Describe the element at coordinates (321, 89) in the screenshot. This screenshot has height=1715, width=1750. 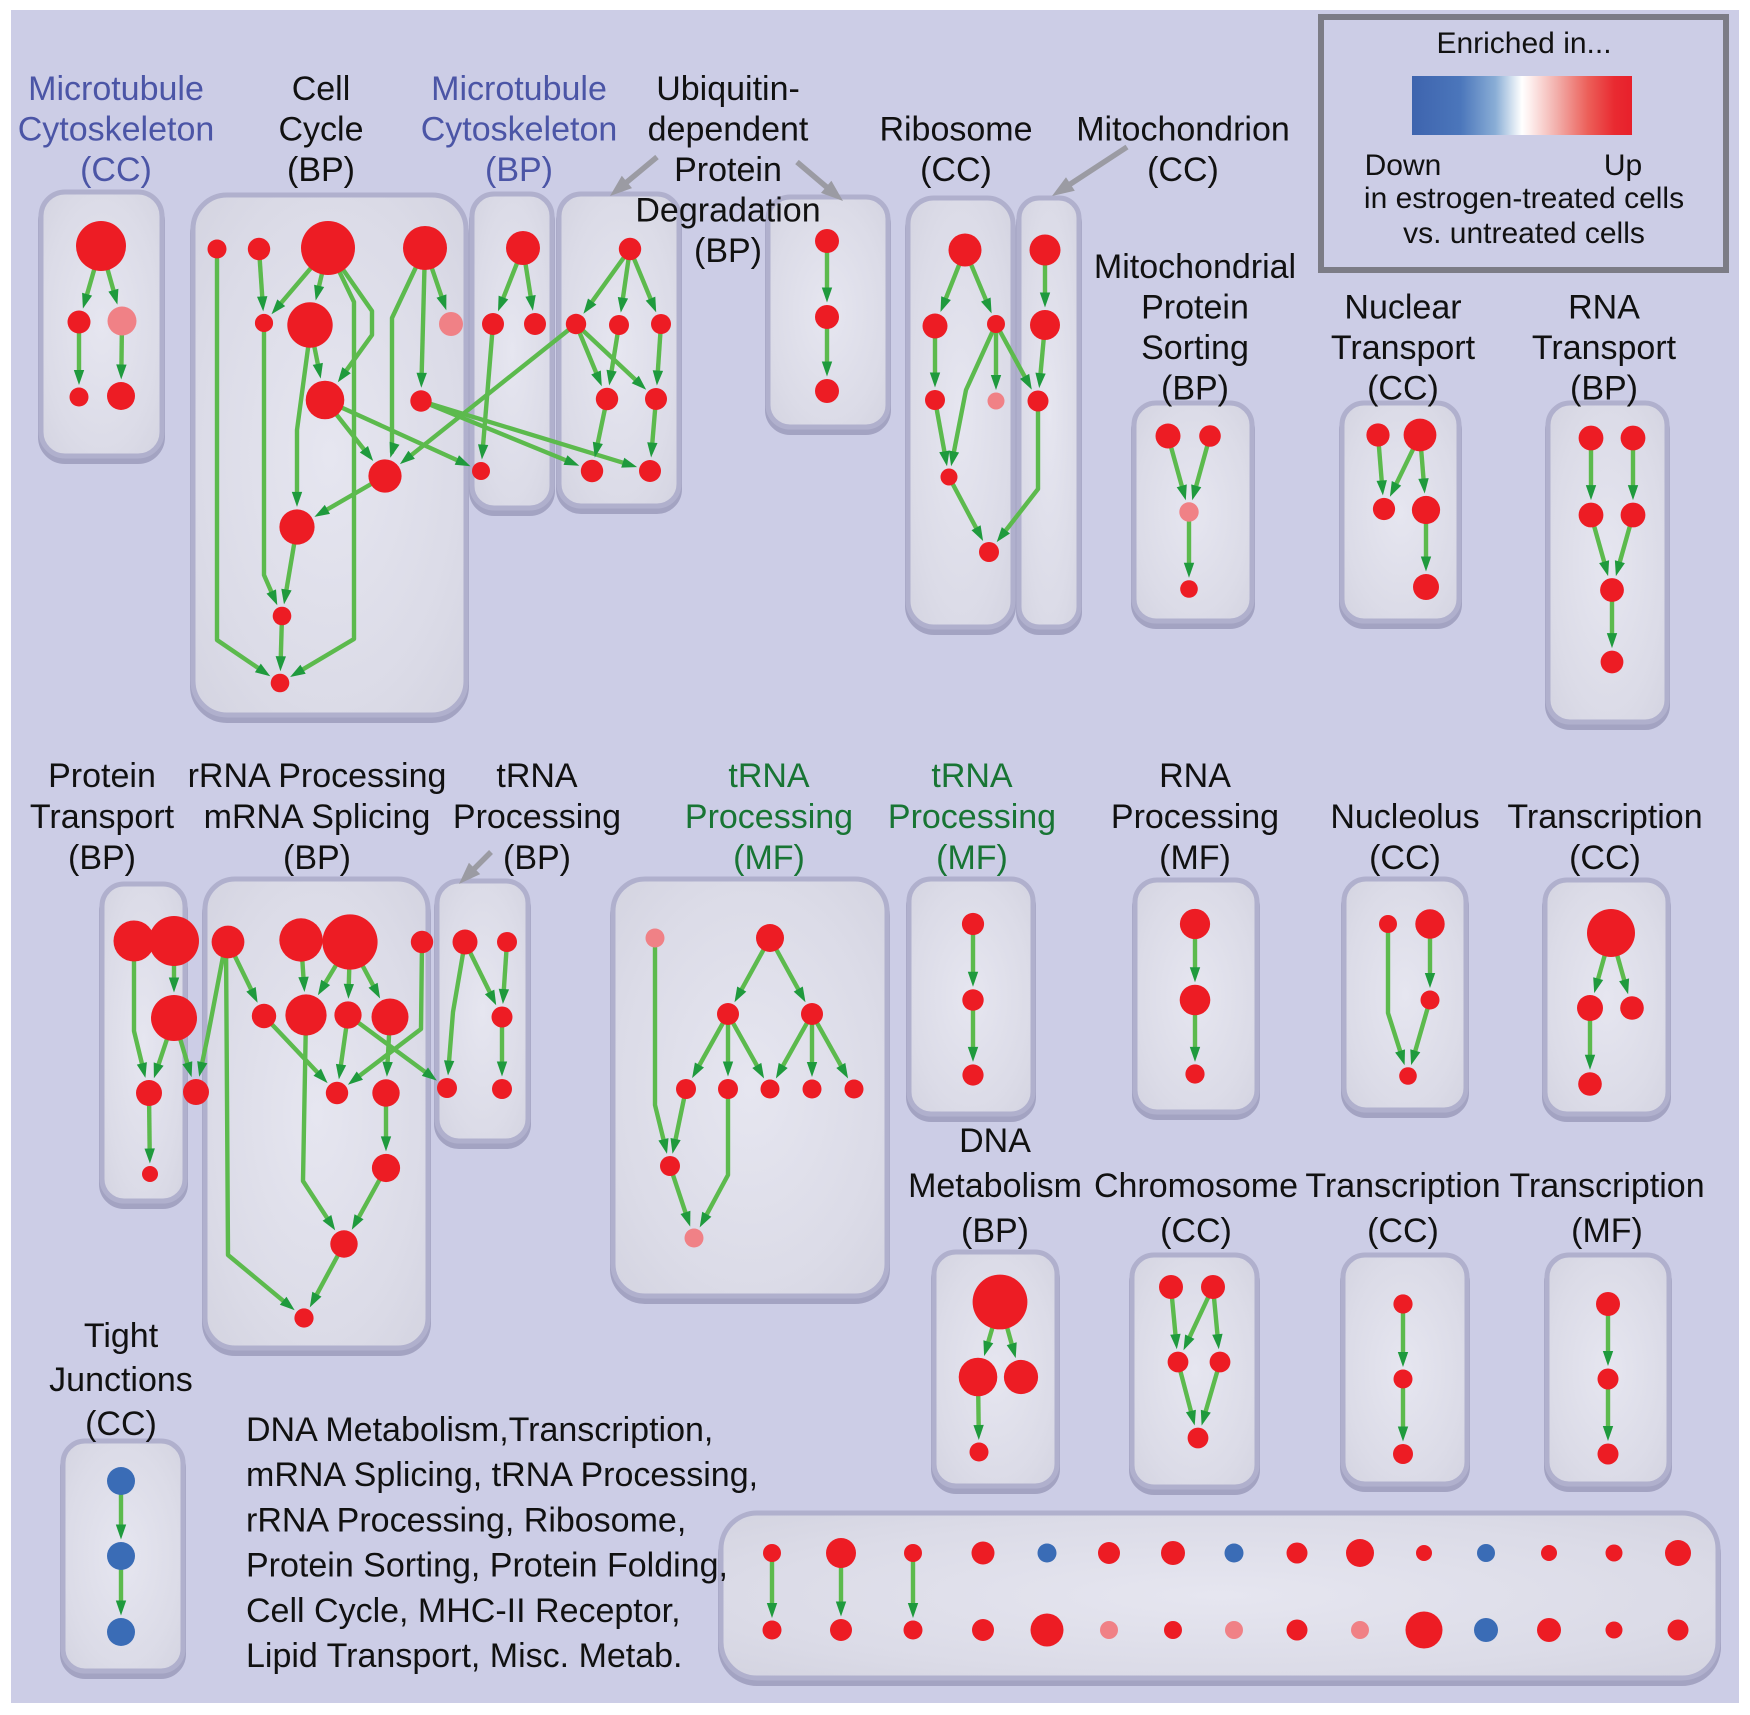
I see `svg-text: Cell` at that location.